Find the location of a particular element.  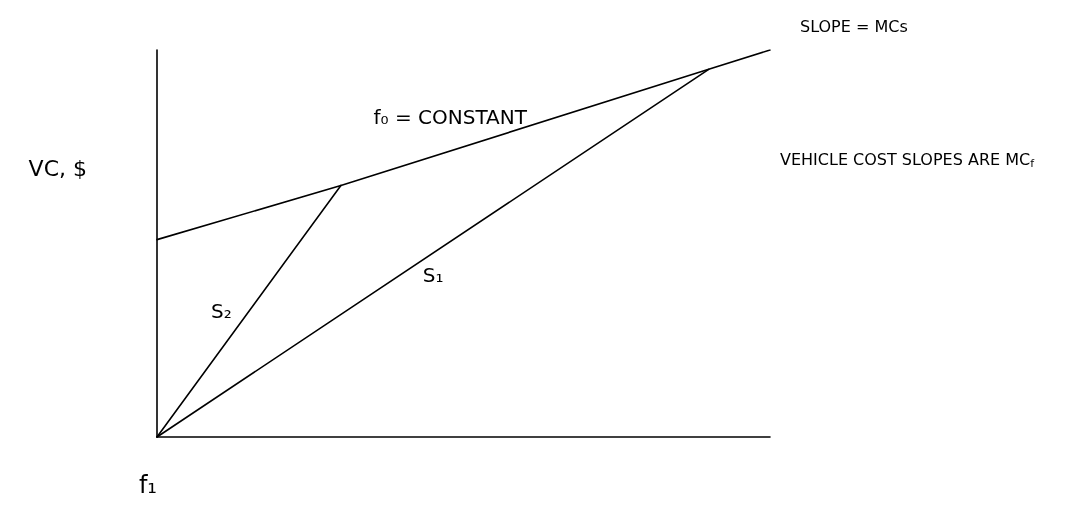

y-axis-title: VC, $ is located at coordinates (57, 168).